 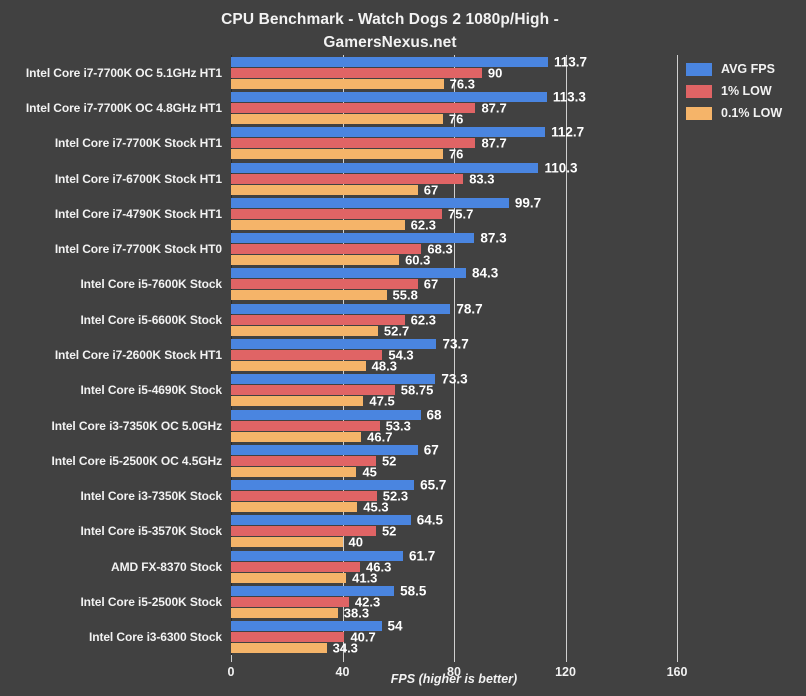 What do you see at coordinates (482, 179) in the screenshot?
I see `bar-value-label-low1: 83.3` at bounding box center [482, 179].